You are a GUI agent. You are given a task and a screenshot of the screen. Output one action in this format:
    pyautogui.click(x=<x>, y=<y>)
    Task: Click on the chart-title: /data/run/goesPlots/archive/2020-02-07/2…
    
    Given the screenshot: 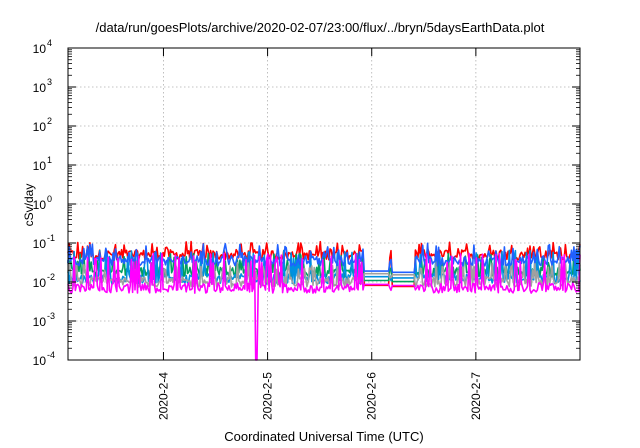 What is the action you would take?
    pyautogui.click(x=320, y=27)
    